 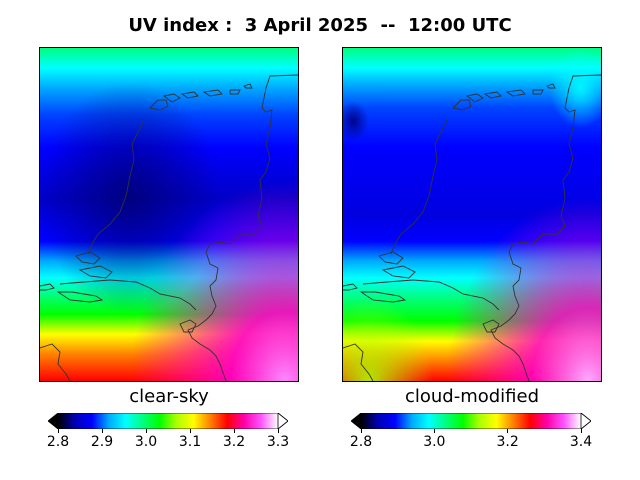 I want to click on colorbar-tick-label: 3.1, so click(x=190, y=442).